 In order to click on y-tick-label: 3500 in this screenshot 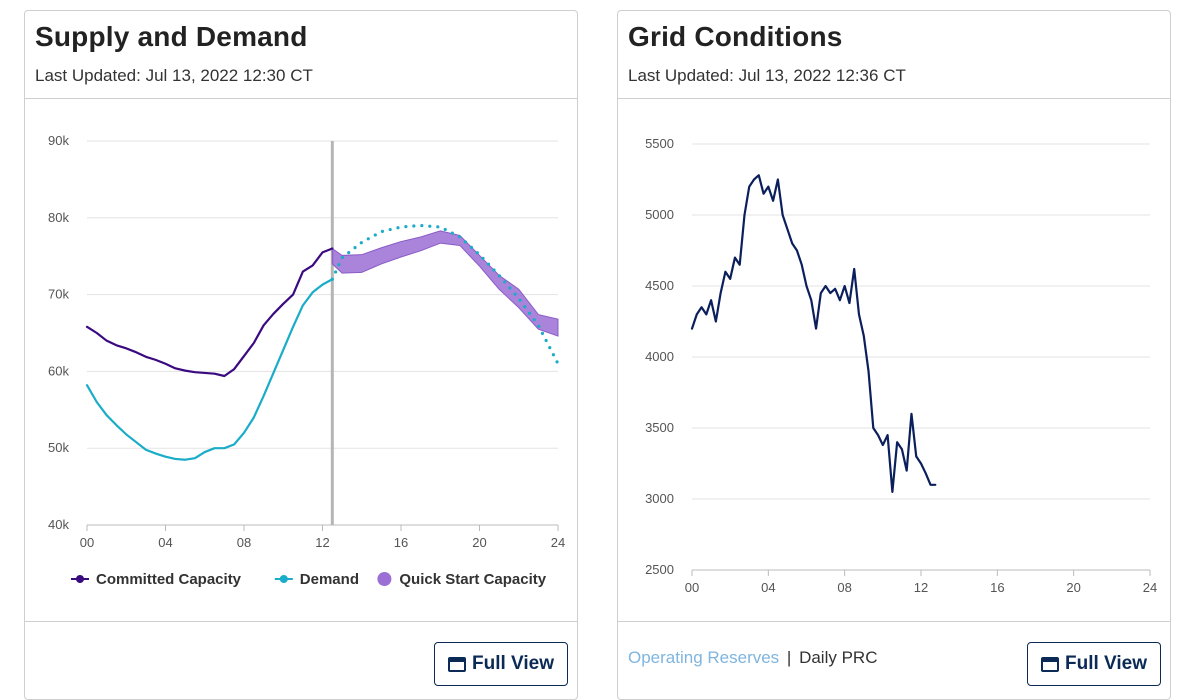, I will do `click(659, 427)`.